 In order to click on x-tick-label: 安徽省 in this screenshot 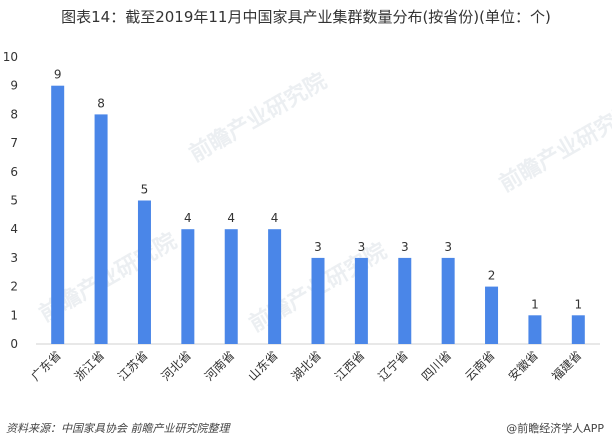, I will do `click(523, 366)`.